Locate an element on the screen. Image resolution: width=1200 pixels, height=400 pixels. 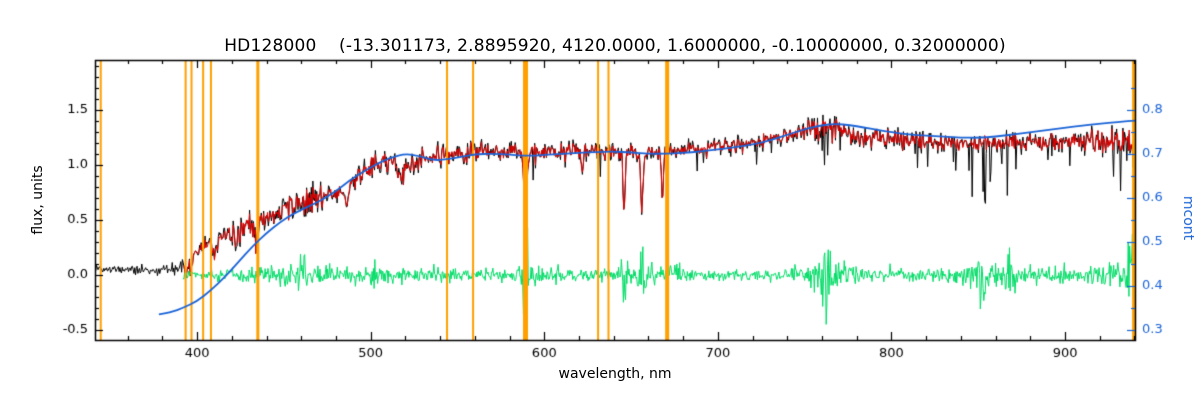
x-axis-label: wavelength, nm is located at coordinates (615, 374).